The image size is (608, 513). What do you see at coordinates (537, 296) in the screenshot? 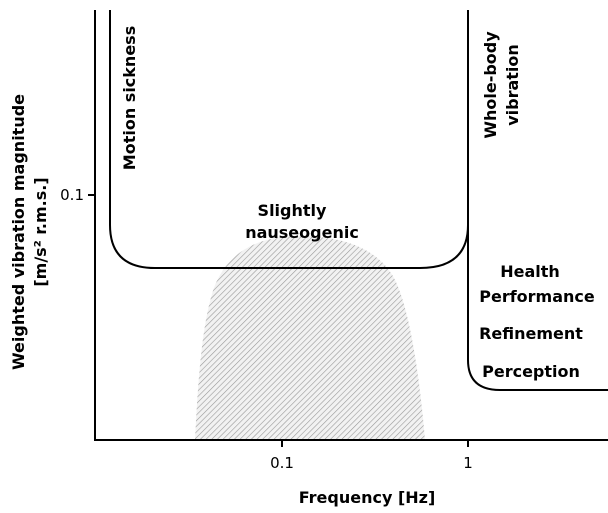
I see `criterion-label: Performance` at bounding box center [537, 296].